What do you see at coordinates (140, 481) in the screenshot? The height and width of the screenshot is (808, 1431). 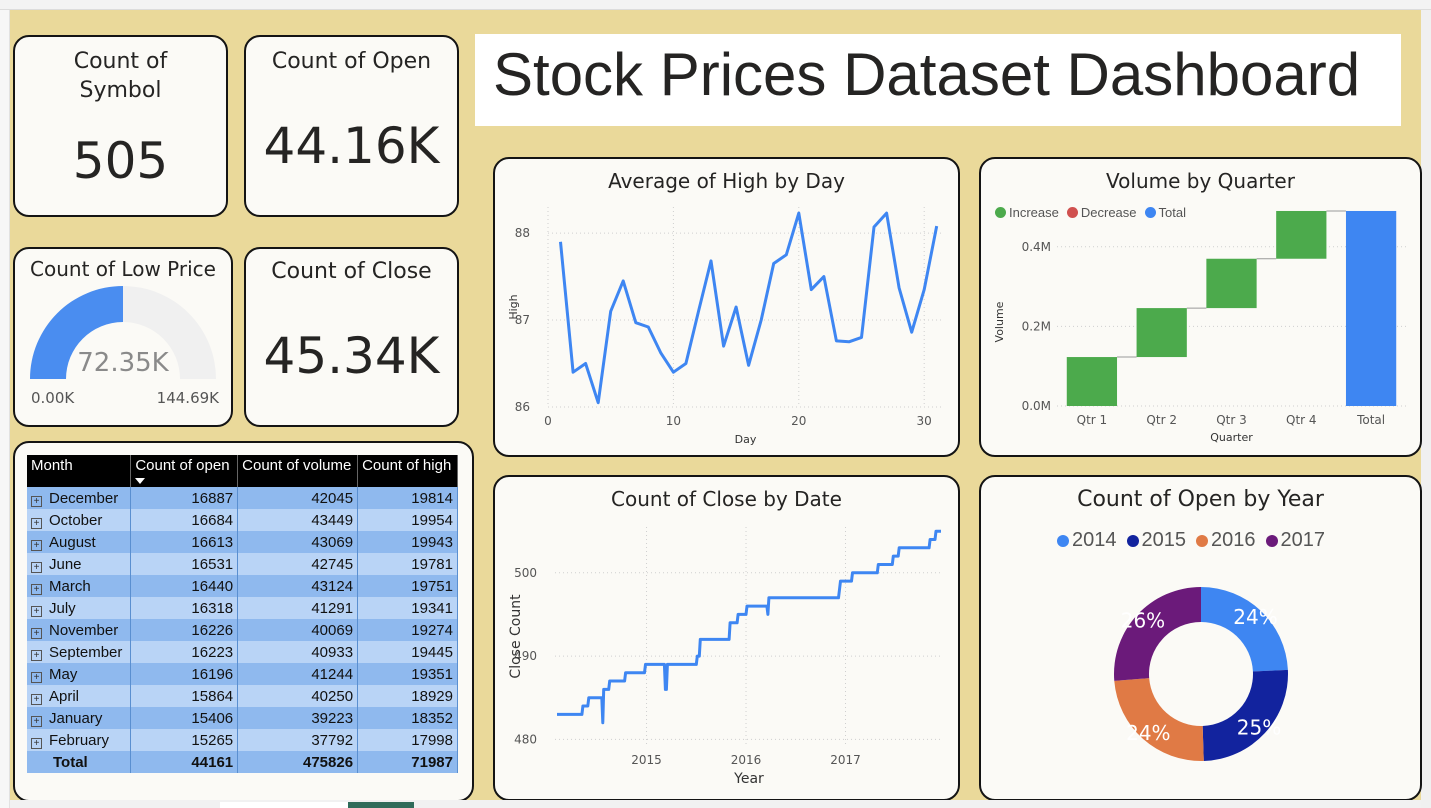 I see `sort-down-icon` at bounding box center [140, 481].